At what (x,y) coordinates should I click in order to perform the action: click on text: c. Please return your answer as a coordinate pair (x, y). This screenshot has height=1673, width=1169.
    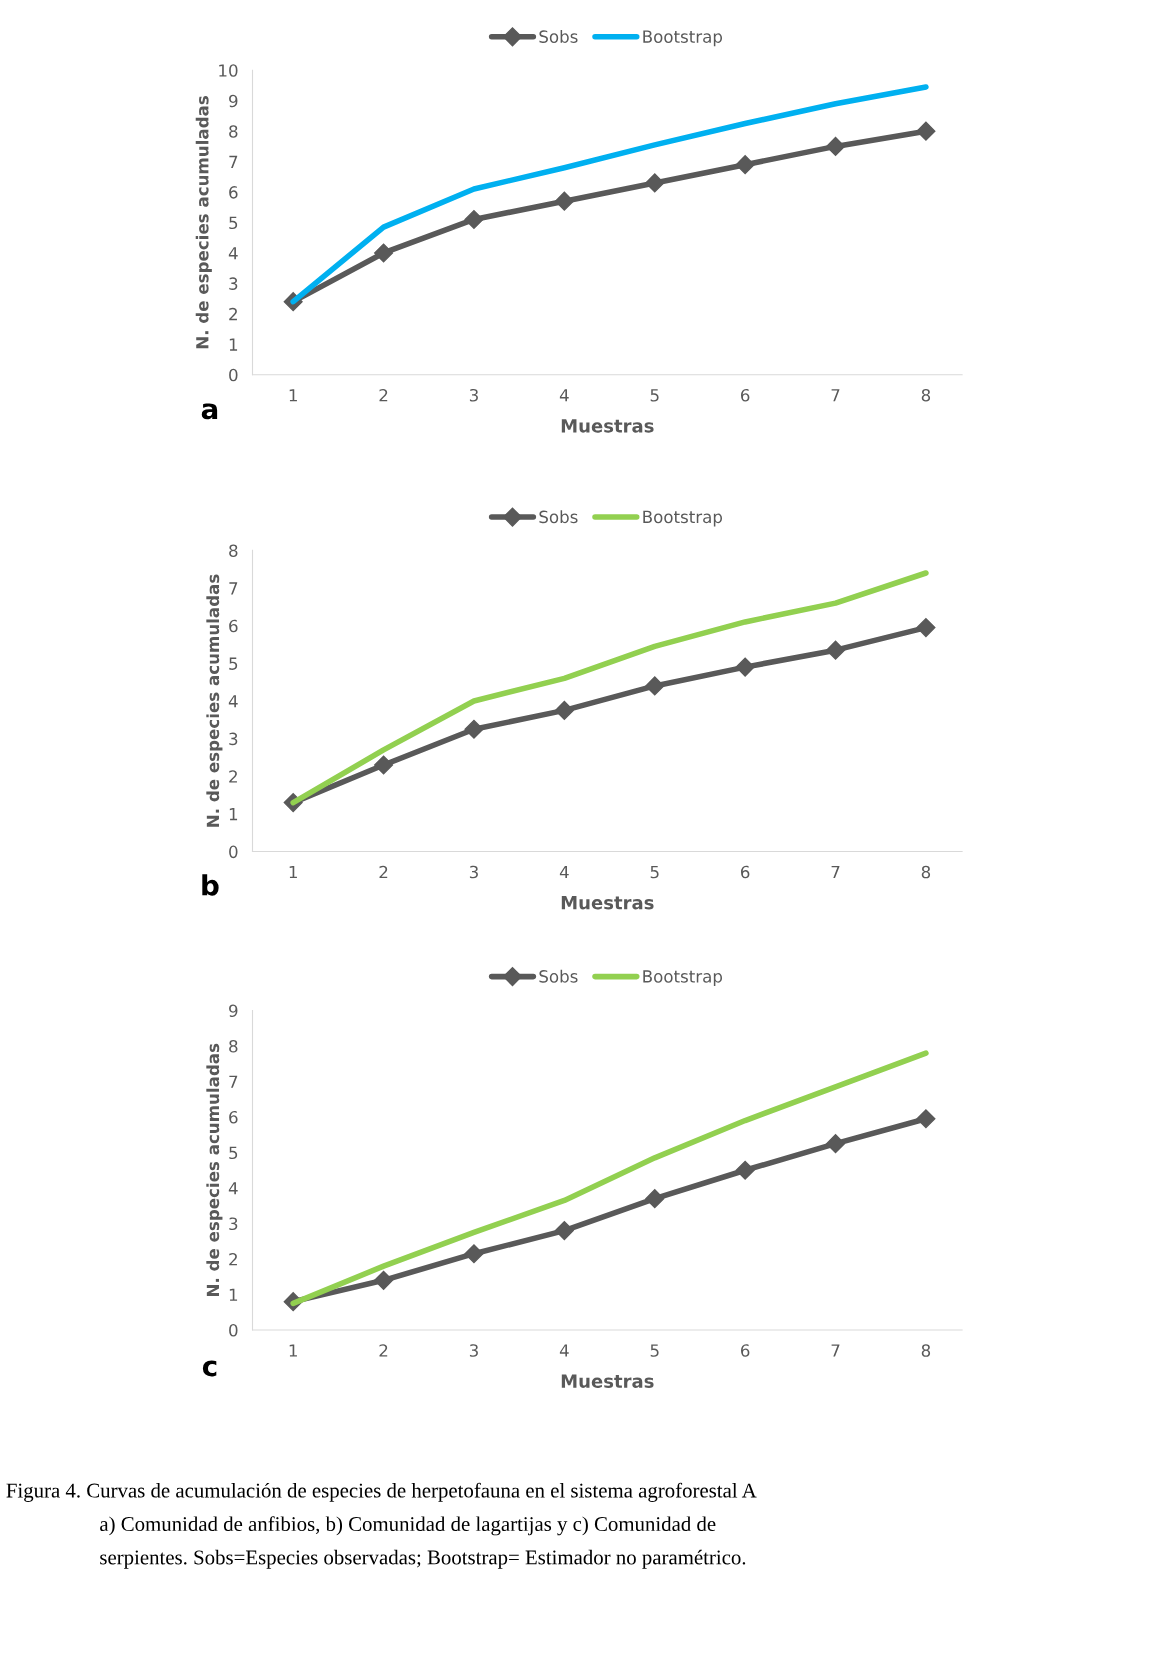
    Looking at the image, I should click on (209, 1368).